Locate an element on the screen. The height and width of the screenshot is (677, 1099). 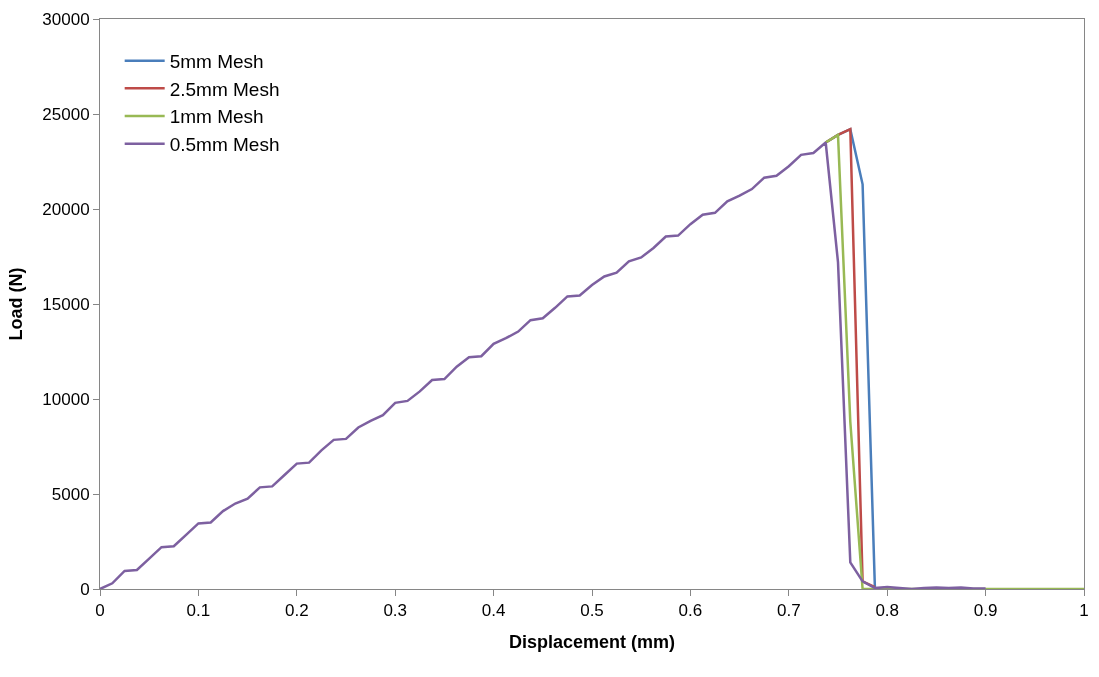
x-axis-title: Displacement (mm) is located at coordinates (592, 641).